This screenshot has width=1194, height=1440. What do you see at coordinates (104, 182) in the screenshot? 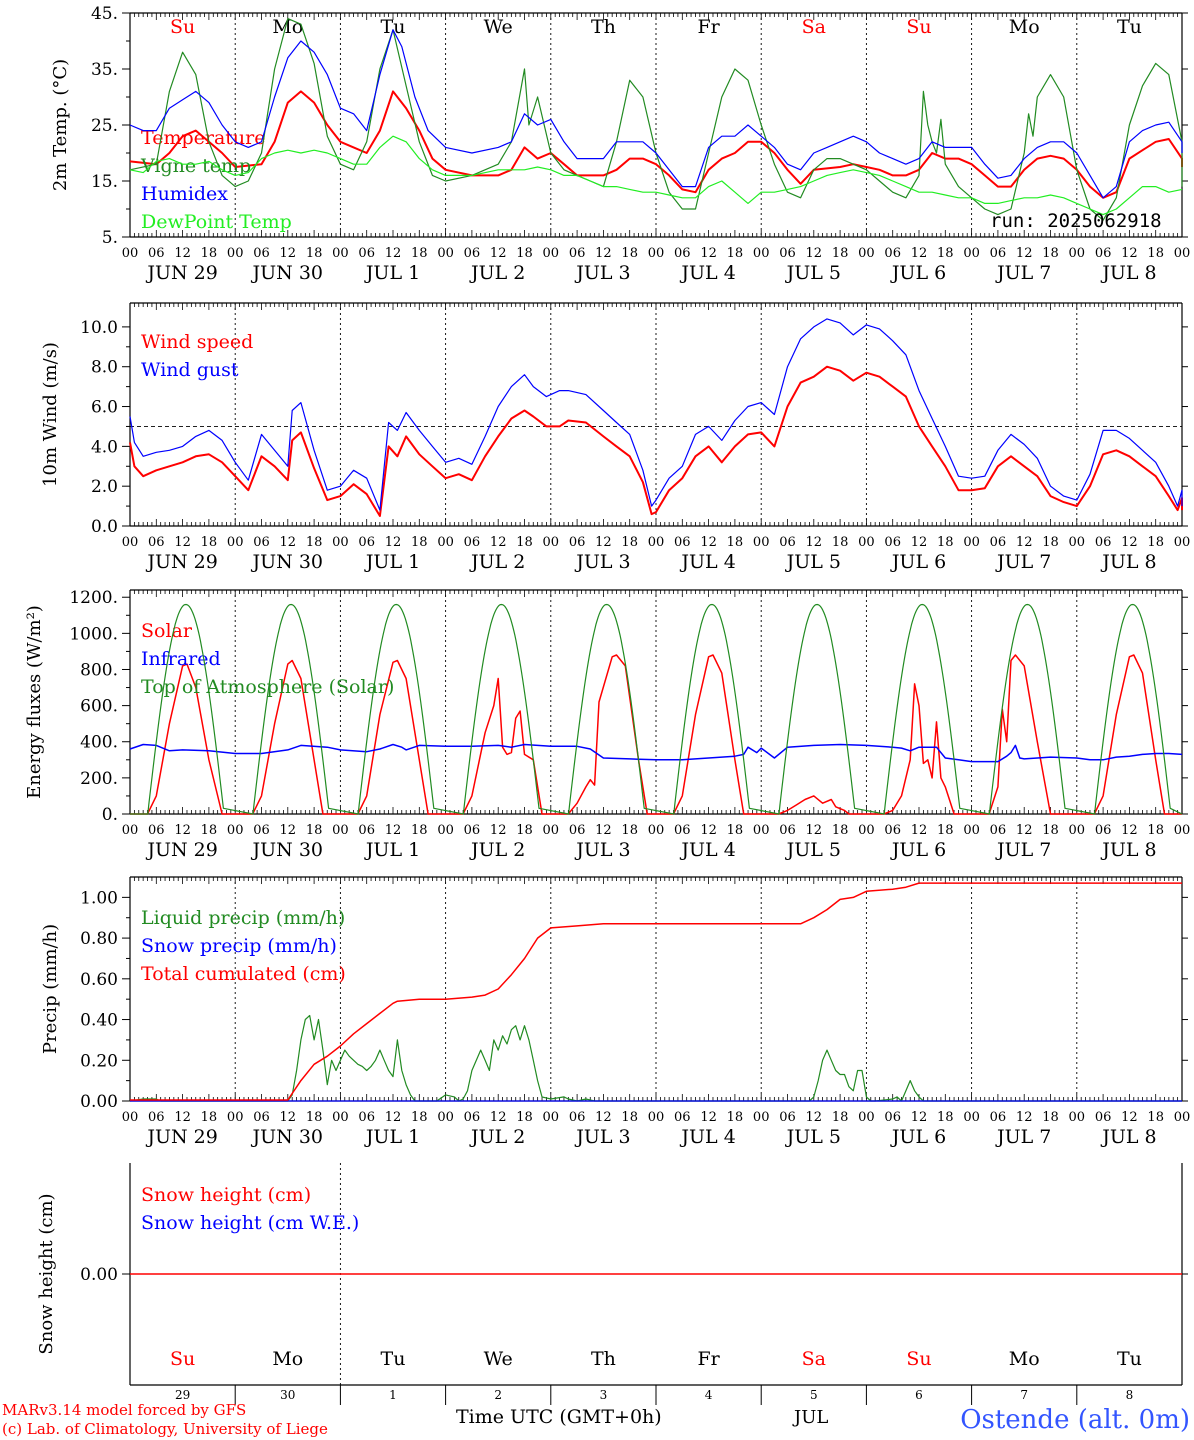
I see `y-tick-label: 15.` at bounding box center [104, 182].